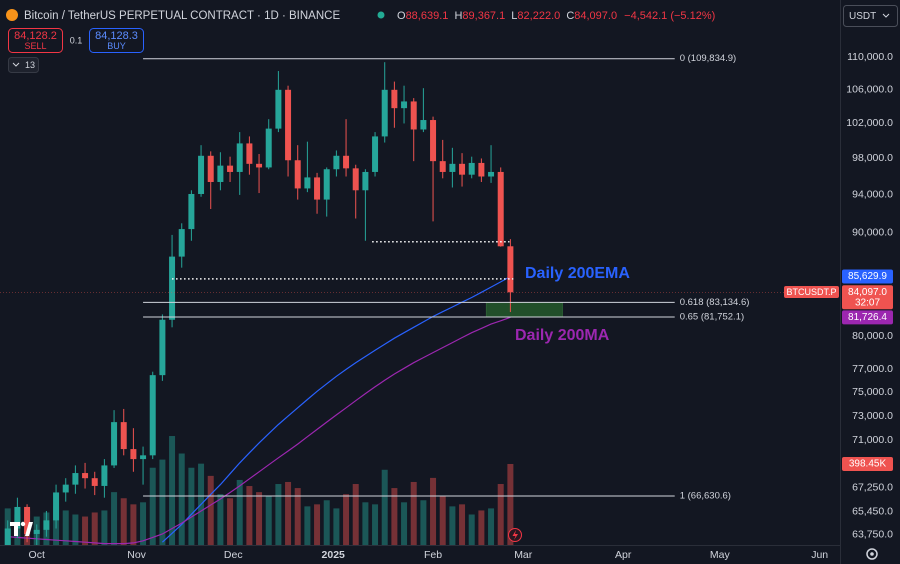  What do you see at coordinates (715, 302) in the screenshot?
I see `fib-label: 0.618 (83,134.6)` at bounding box center [715, 302].